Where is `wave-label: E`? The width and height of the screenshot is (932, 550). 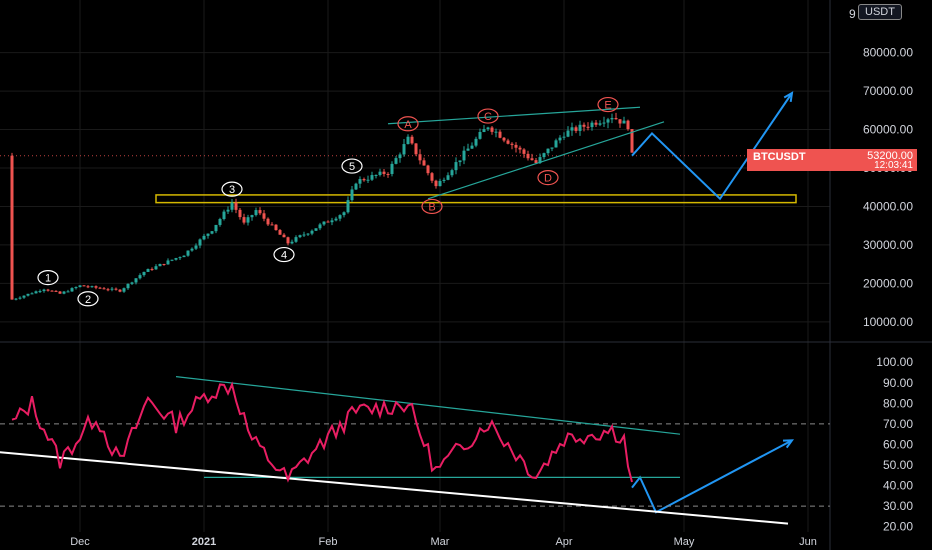 wave-label: E is located at coordinates (607, 106).